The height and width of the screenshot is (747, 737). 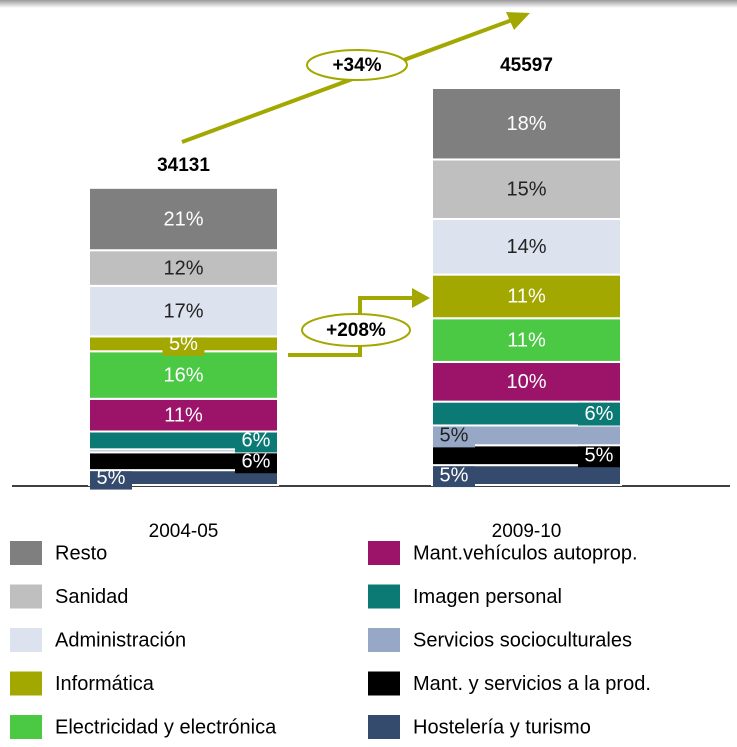 I want to click on legend-label: Mant.vehículos autoprop., so click(x=525, y=553).